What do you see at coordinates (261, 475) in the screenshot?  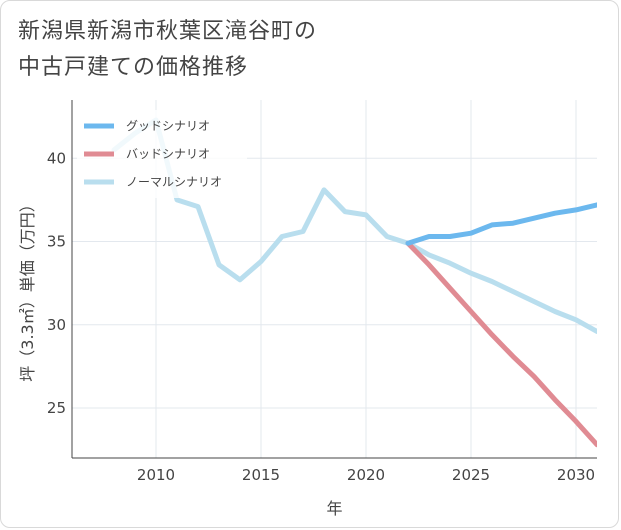 I see `x-tick-label: 2015` at bounding box center [261, 475].